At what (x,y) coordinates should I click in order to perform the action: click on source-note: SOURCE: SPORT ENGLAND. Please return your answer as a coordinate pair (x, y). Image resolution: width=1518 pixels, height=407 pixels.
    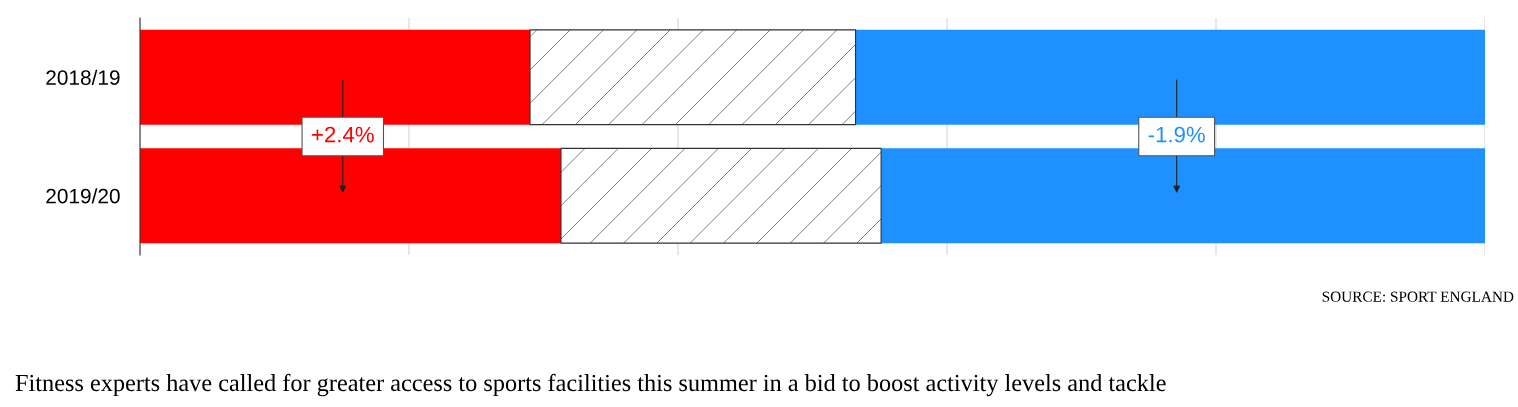
    Looking at the image, I should click on (1418, 296).